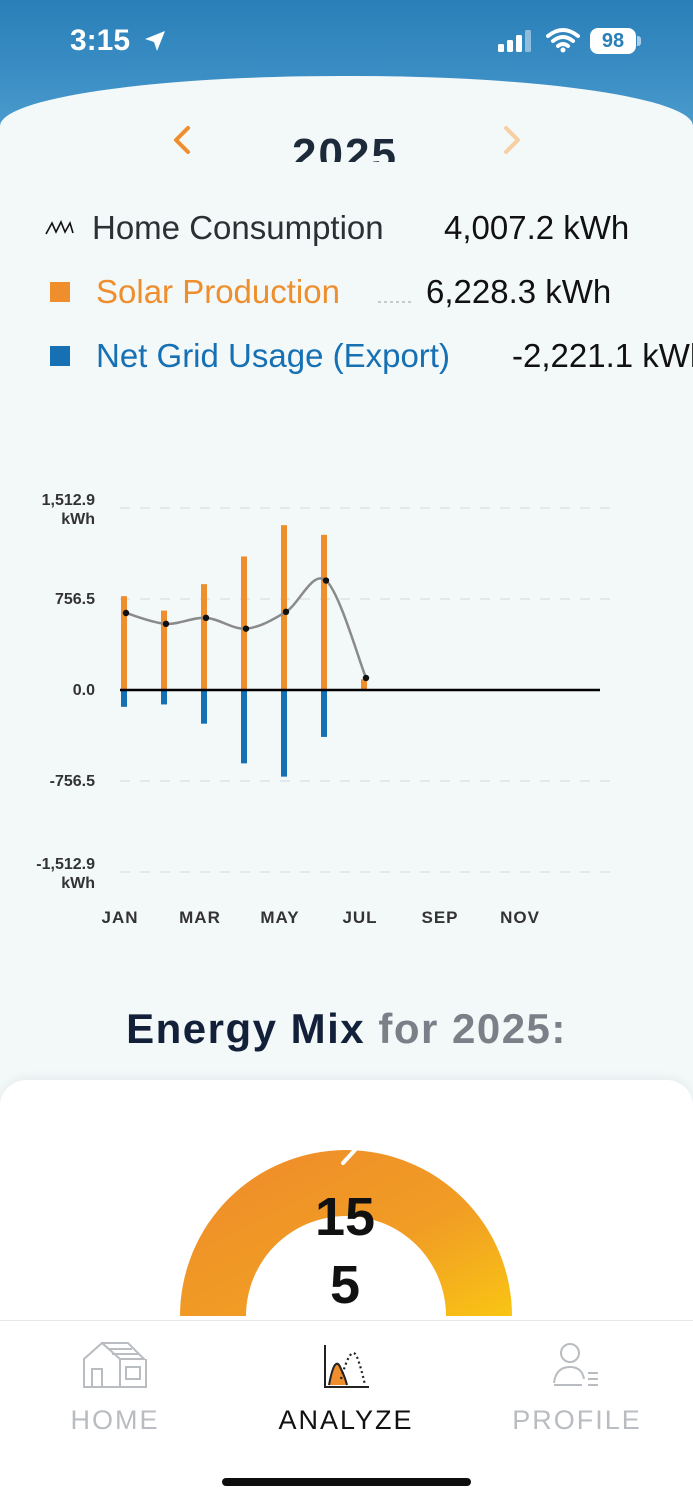 Image resolution: width=693 pixels, height=1499 pixels. What do you see at coordinates (324, 713) in the screenshot?
I see `bar-grid-jun` at bounding box center [324, 713].